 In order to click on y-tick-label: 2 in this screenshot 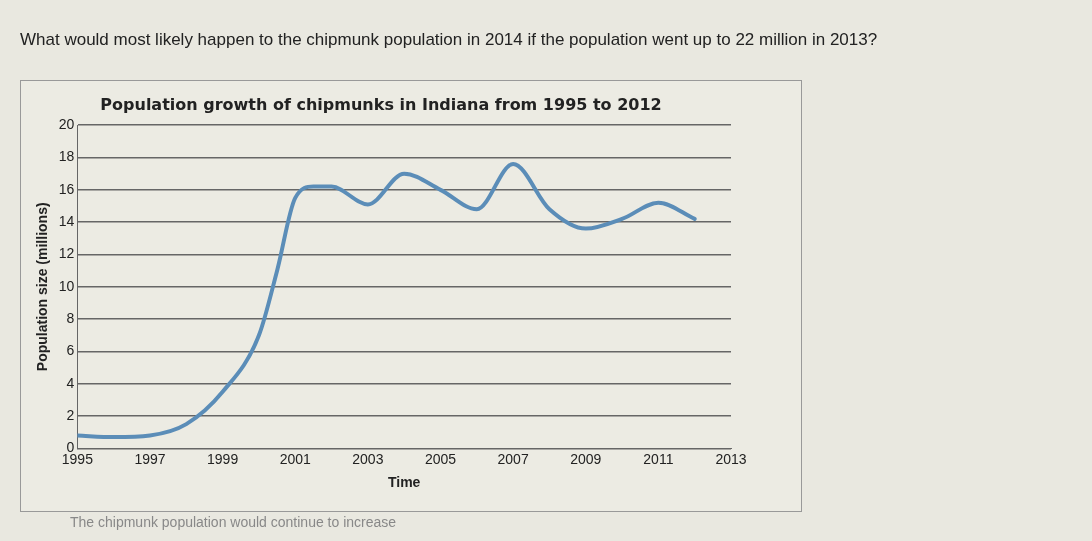, I will do `click(70, 414)`.